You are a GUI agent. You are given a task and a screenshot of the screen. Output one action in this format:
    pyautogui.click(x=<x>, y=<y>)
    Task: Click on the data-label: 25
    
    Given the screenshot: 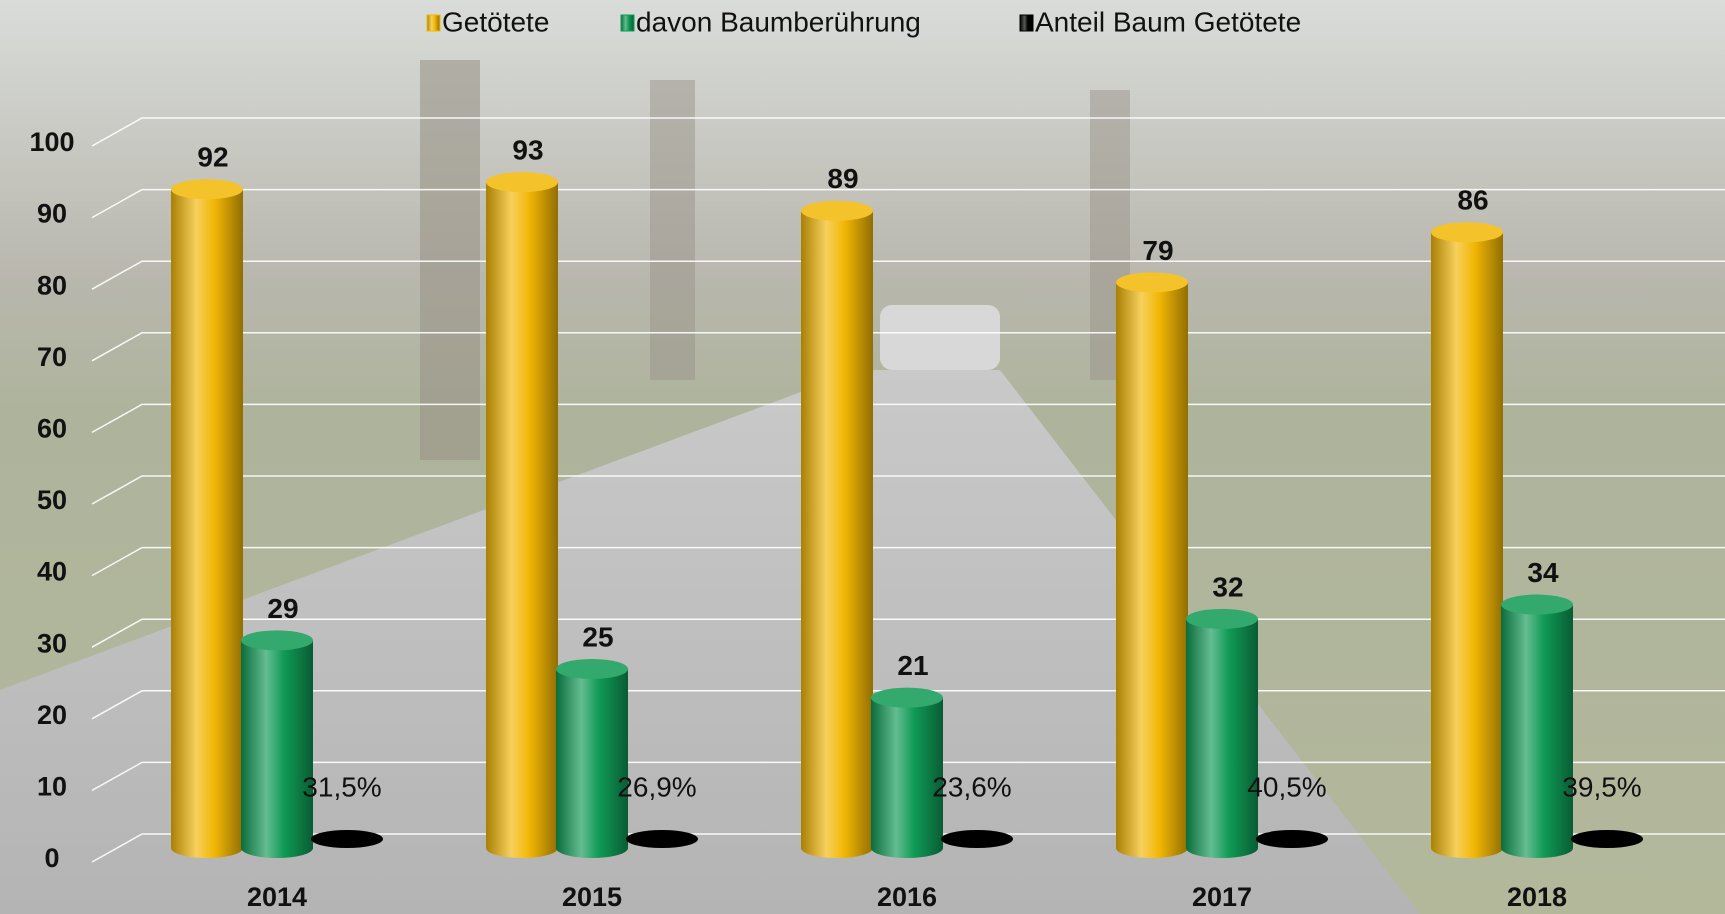 What is the action you would take?
    pyautogui.click(x=597, y=636)
    